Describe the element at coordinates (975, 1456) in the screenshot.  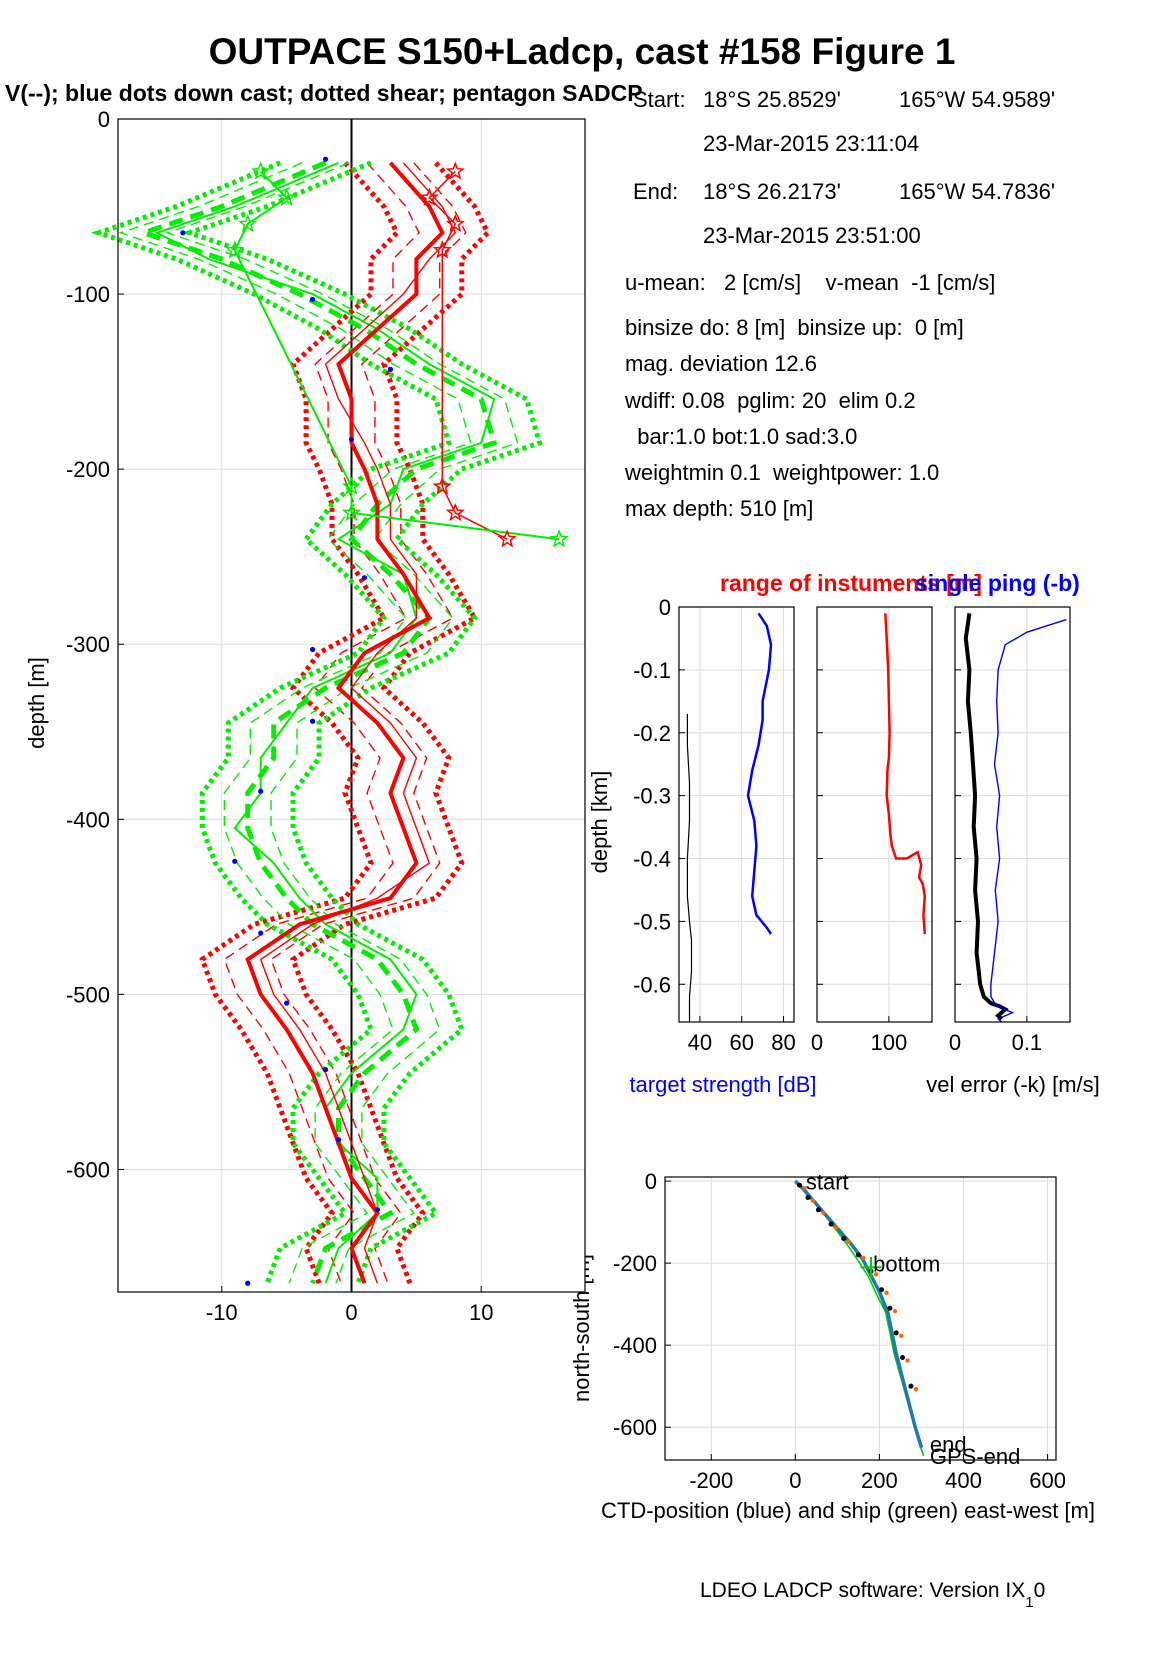
I see `position-annotation: GPS-end` at that location.